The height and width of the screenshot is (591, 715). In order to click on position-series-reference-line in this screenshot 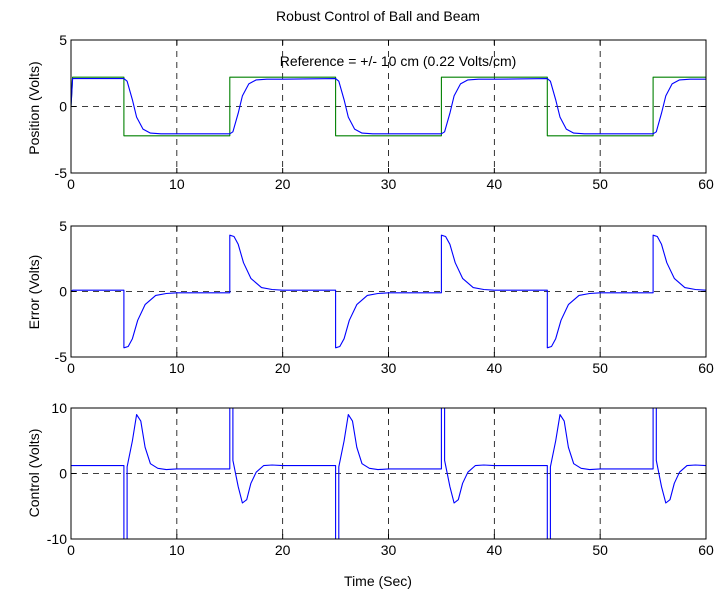, I will do `click(388, 106)`.